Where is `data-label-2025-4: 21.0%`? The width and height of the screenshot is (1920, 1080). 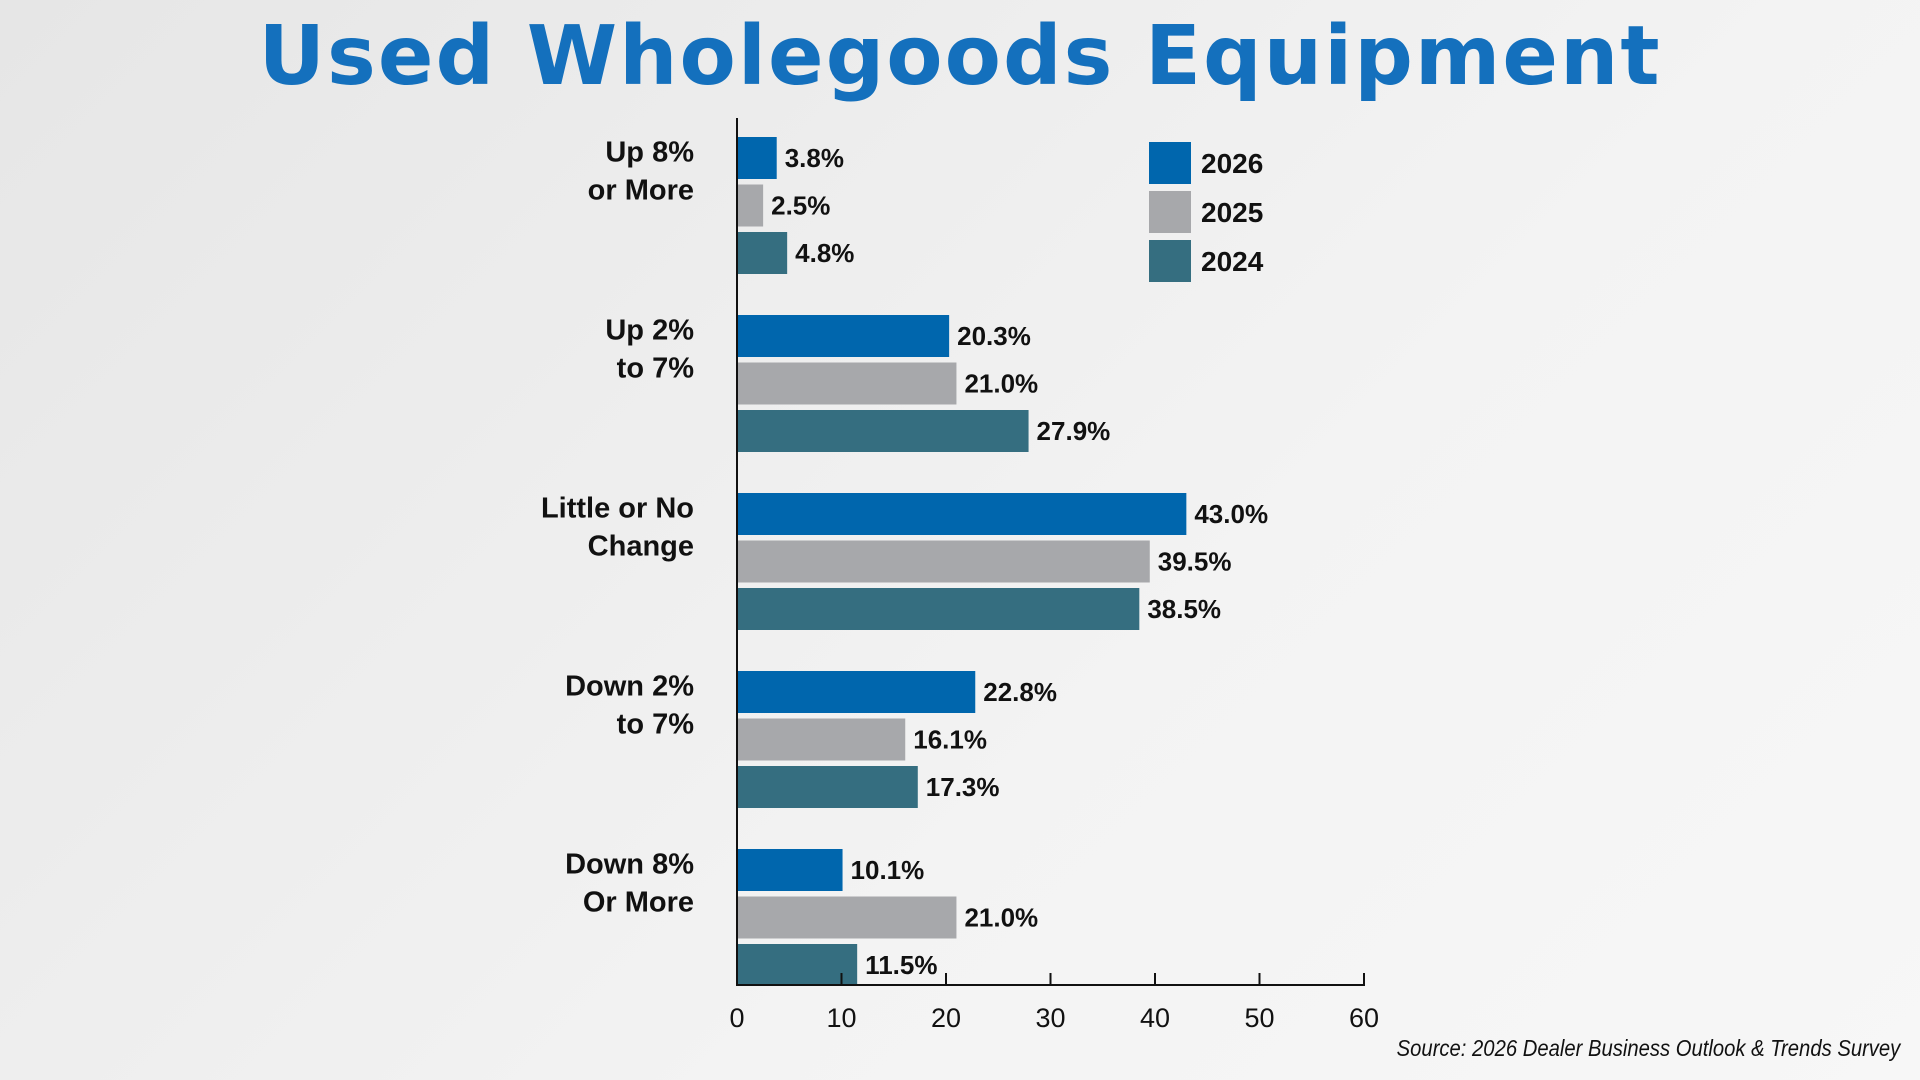
data-label-2025-4: 21.0% is located at coordinates (1001, 918).